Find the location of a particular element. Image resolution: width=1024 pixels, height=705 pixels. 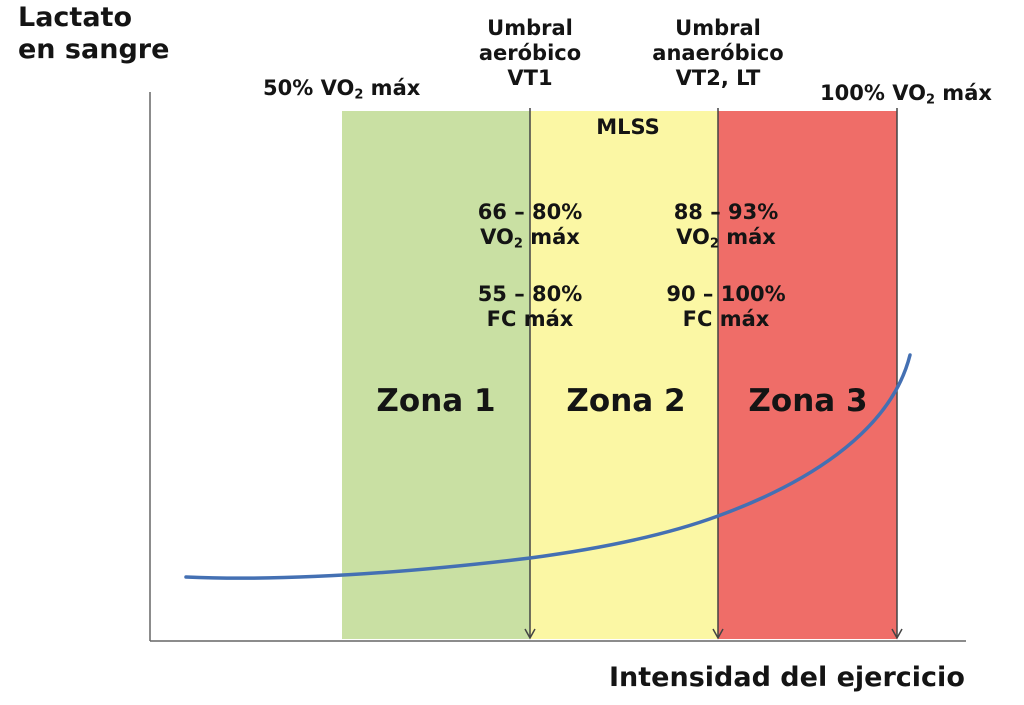

vt2-vo2-range: 88 – 93% VO2 máx is located at coordinates (726, 226).